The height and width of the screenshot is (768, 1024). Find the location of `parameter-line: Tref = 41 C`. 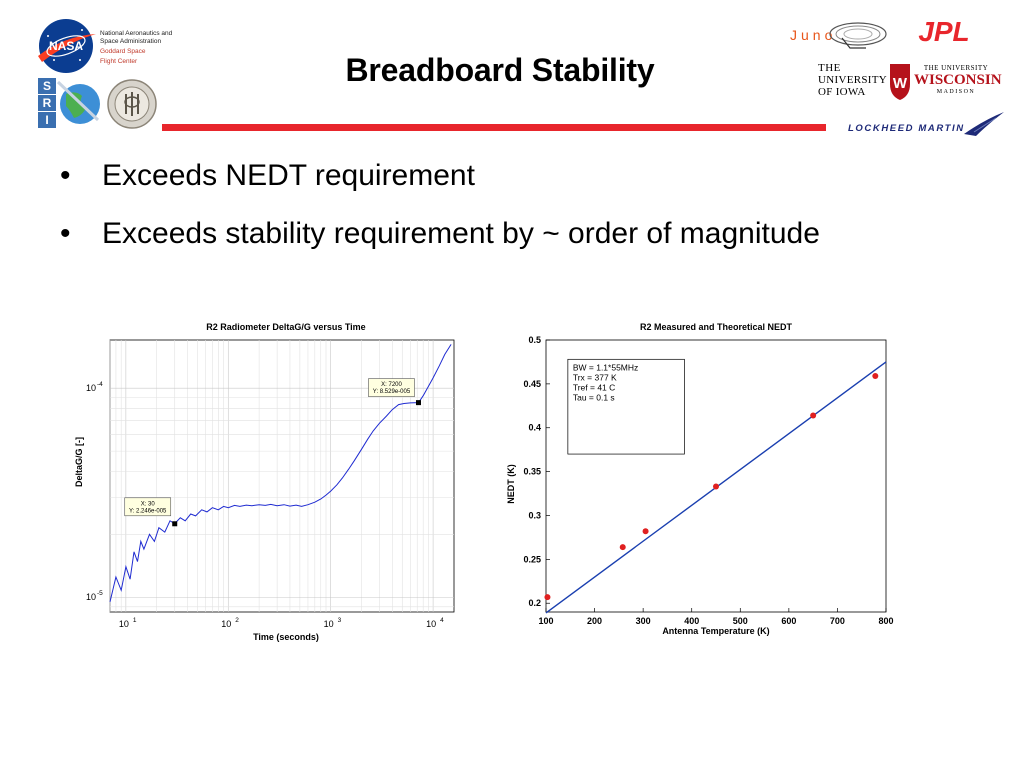

parameter-line: Tref = 41 C is located at coordinates (594, 387).